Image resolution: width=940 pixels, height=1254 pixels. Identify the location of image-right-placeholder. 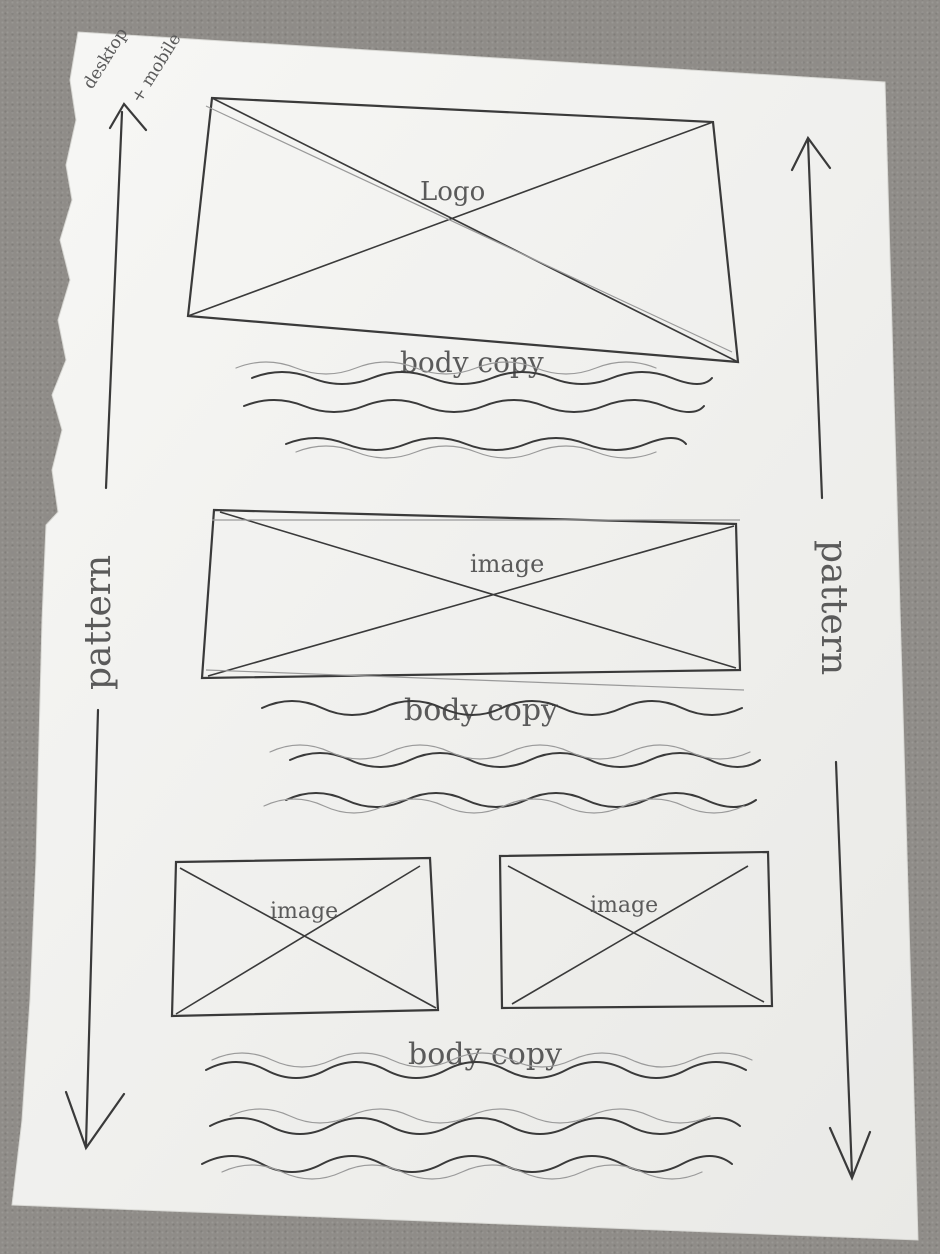
(636, 930).